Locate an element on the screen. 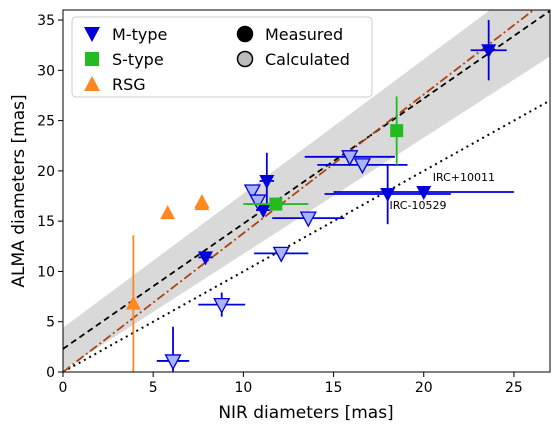 Image resolution: width=560 pixels, height=431 pixels. legend-entry-calculated: Calculated is located at coordinates (293, 59).